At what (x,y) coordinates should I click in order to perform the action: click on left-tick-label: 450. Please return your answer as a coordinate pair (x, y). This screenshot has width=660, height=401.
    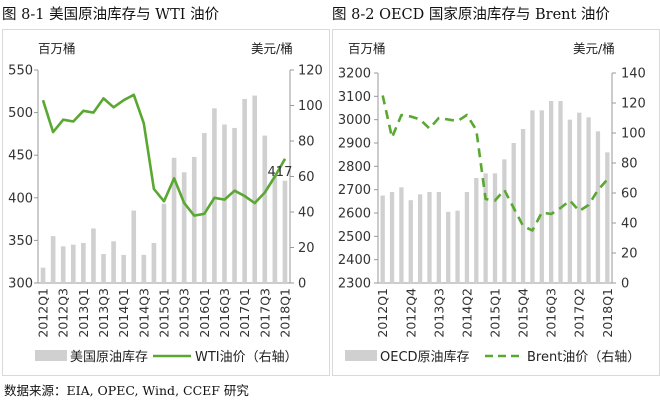
    Looking at the image, I should click on (20, 156).